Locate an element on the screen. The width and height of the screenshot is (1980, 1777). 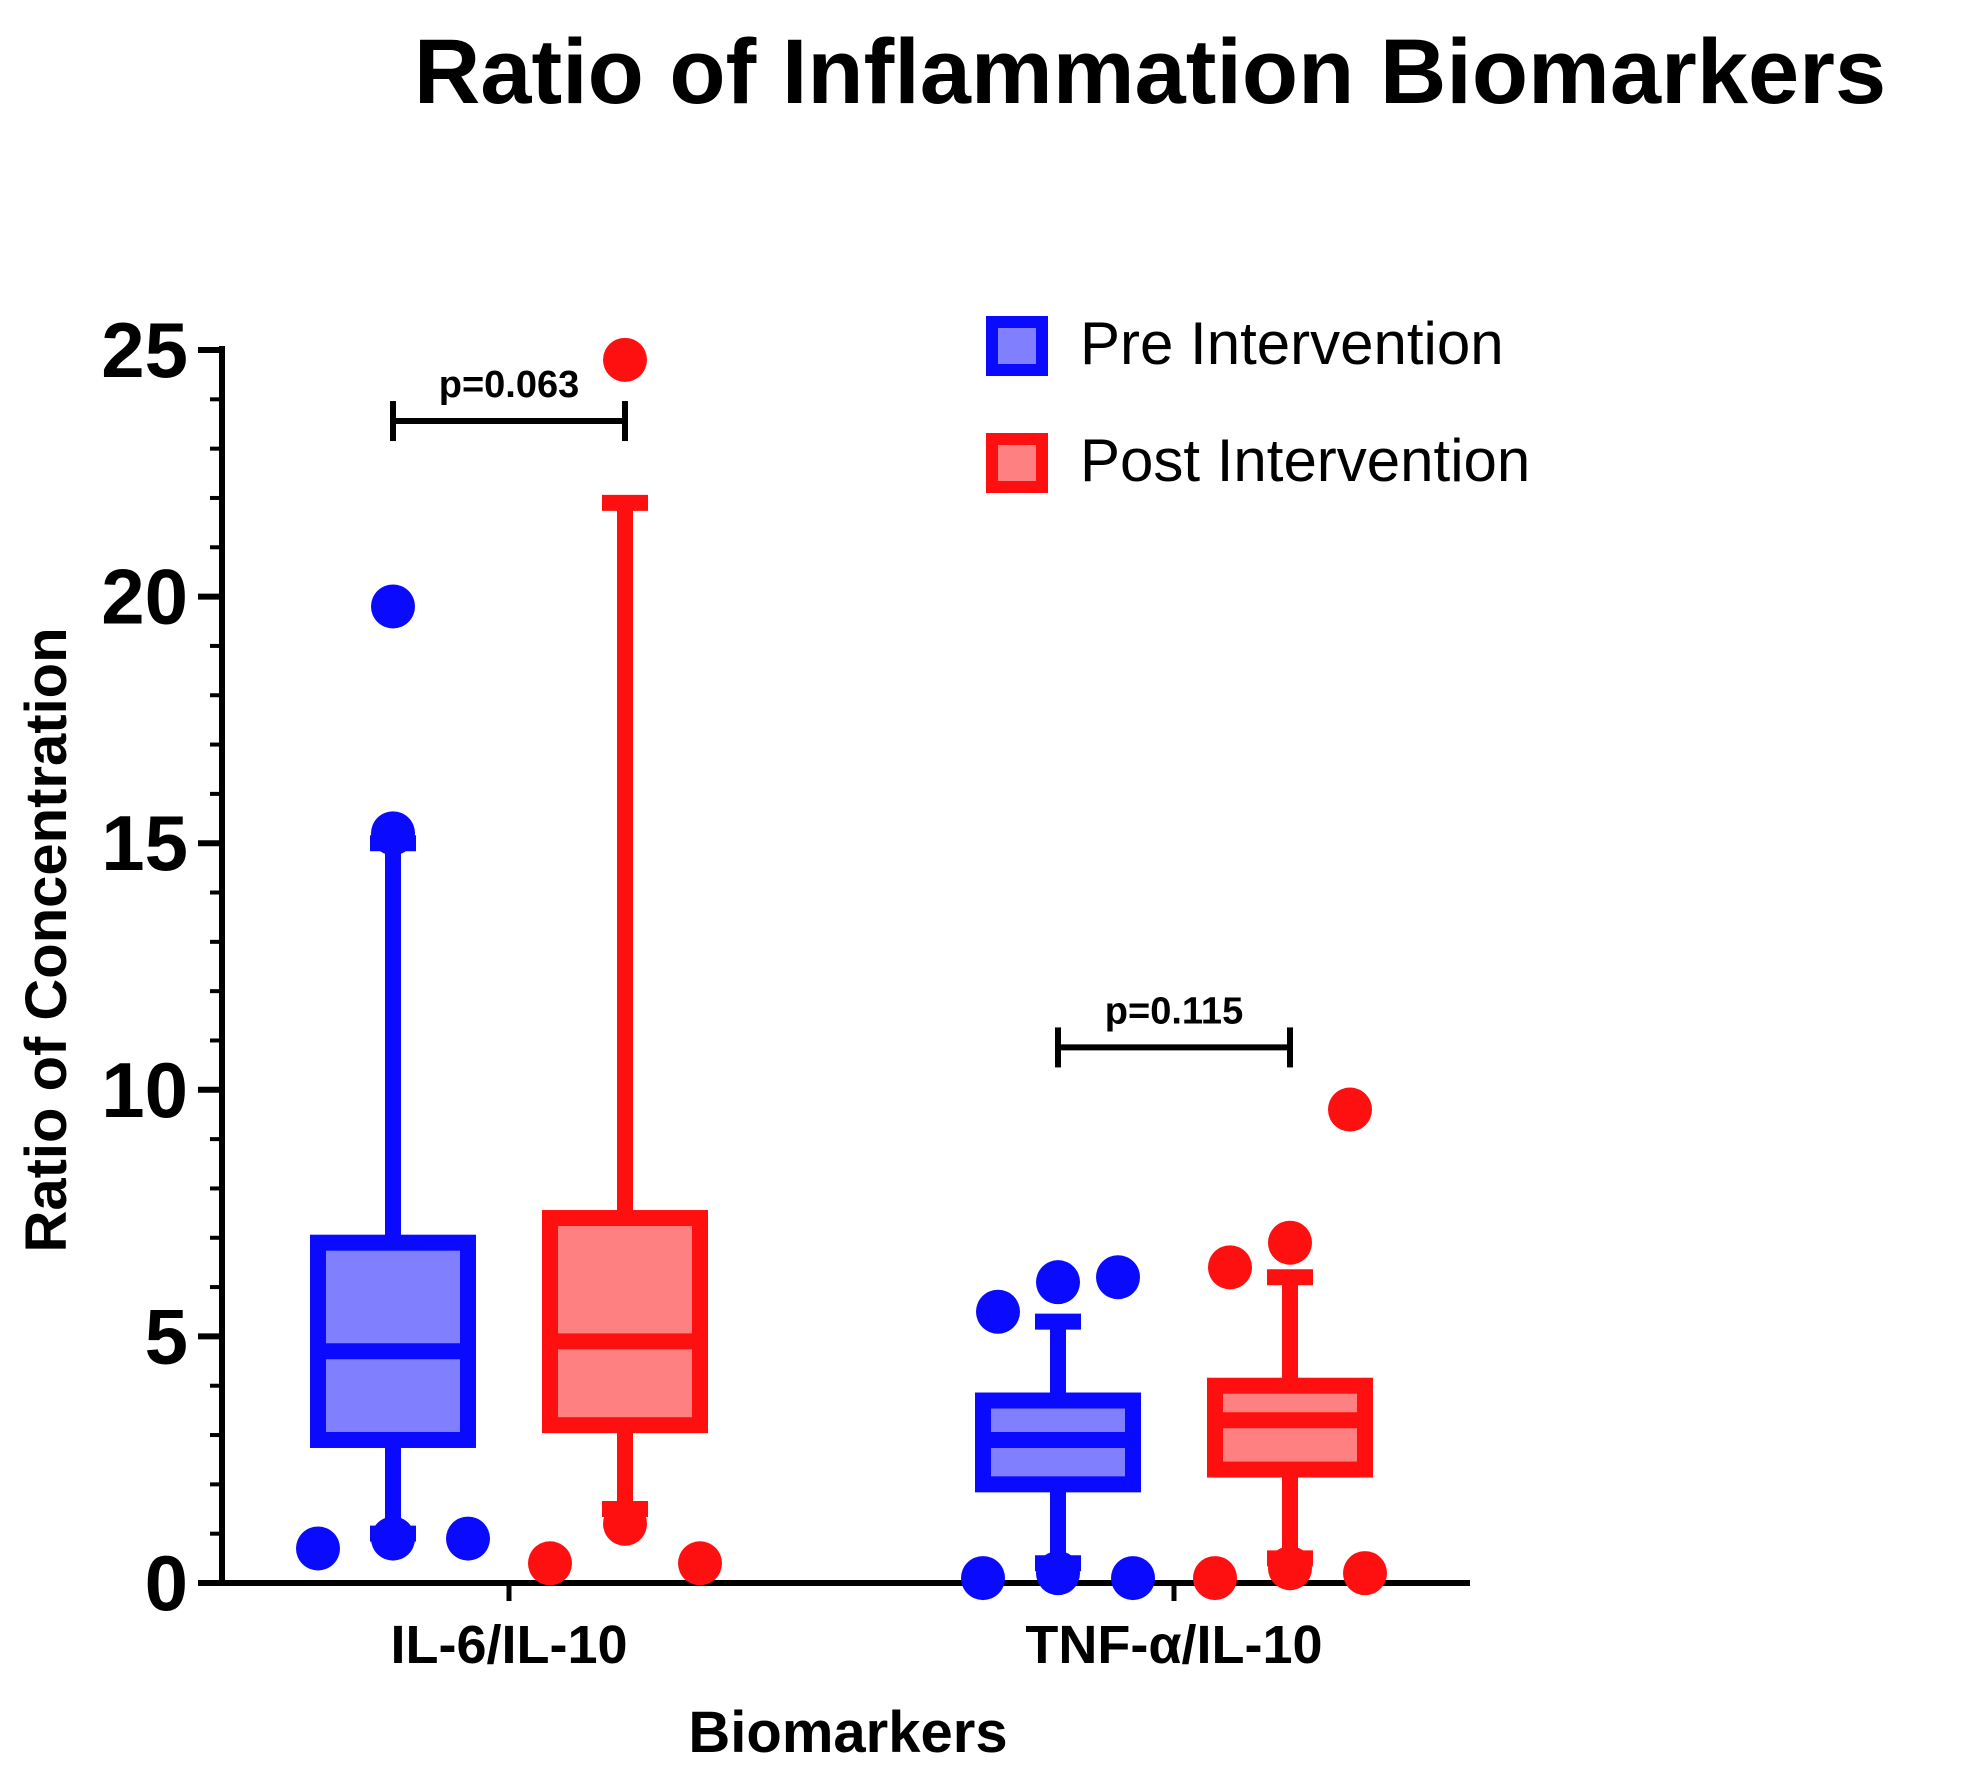
x-axis-label: Biomarkers is located at coordinates (847, 1732).